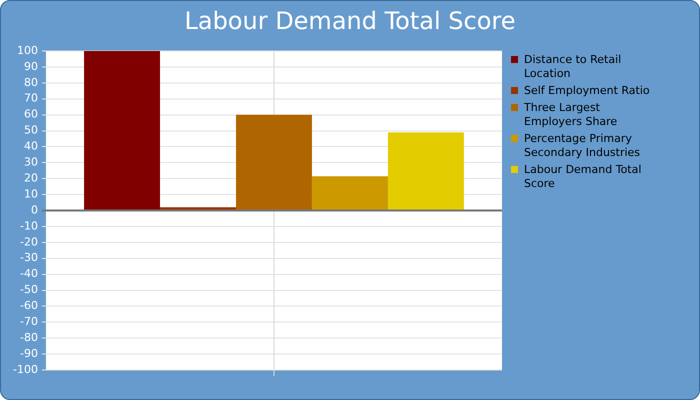  What do you see at coordinates (29, 305) in the screenshot?
I see `y-tick-label: -60` at bounding box center [29, 305].